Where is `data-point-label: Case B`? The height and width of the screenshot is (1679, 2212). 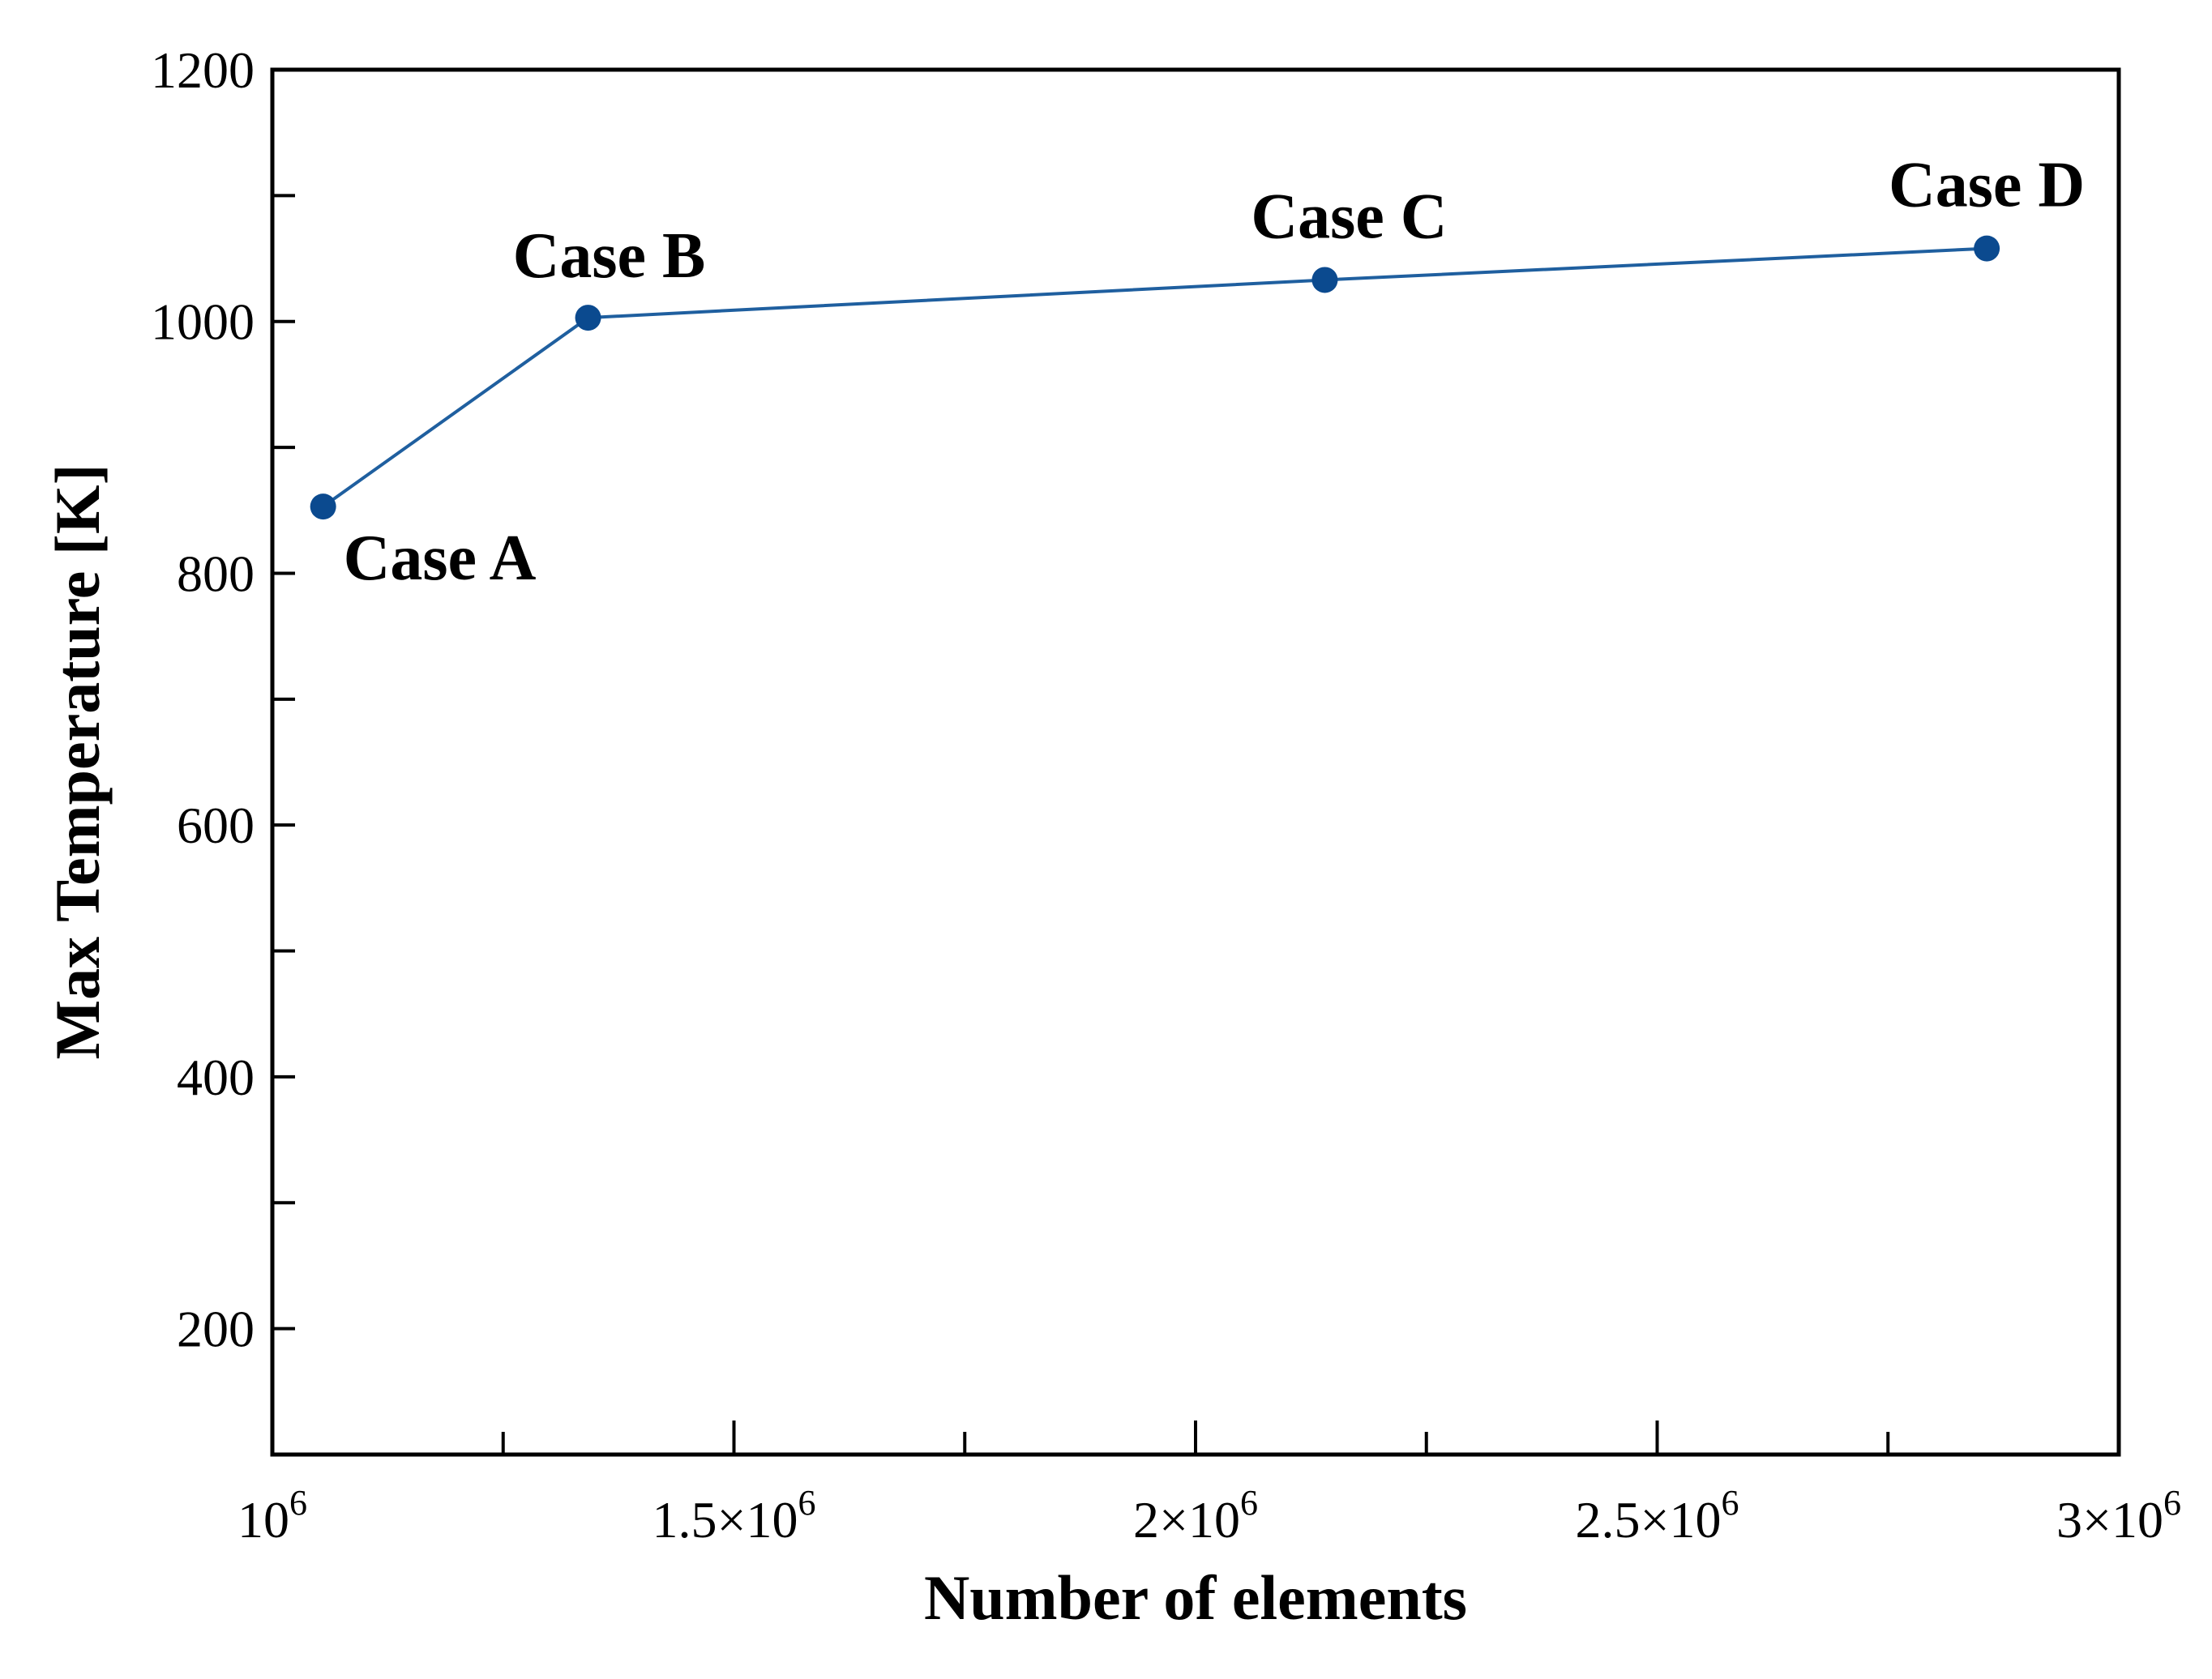 data-point-label: Case B is located at coordinates (609, 256).